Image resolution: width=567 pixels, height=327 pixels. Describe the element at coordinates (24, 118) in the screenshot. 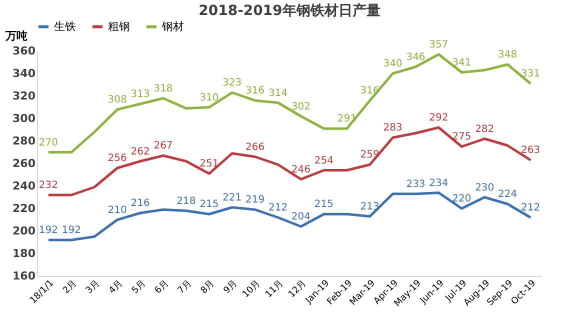

I see `y-tick-label: 300` at that location.